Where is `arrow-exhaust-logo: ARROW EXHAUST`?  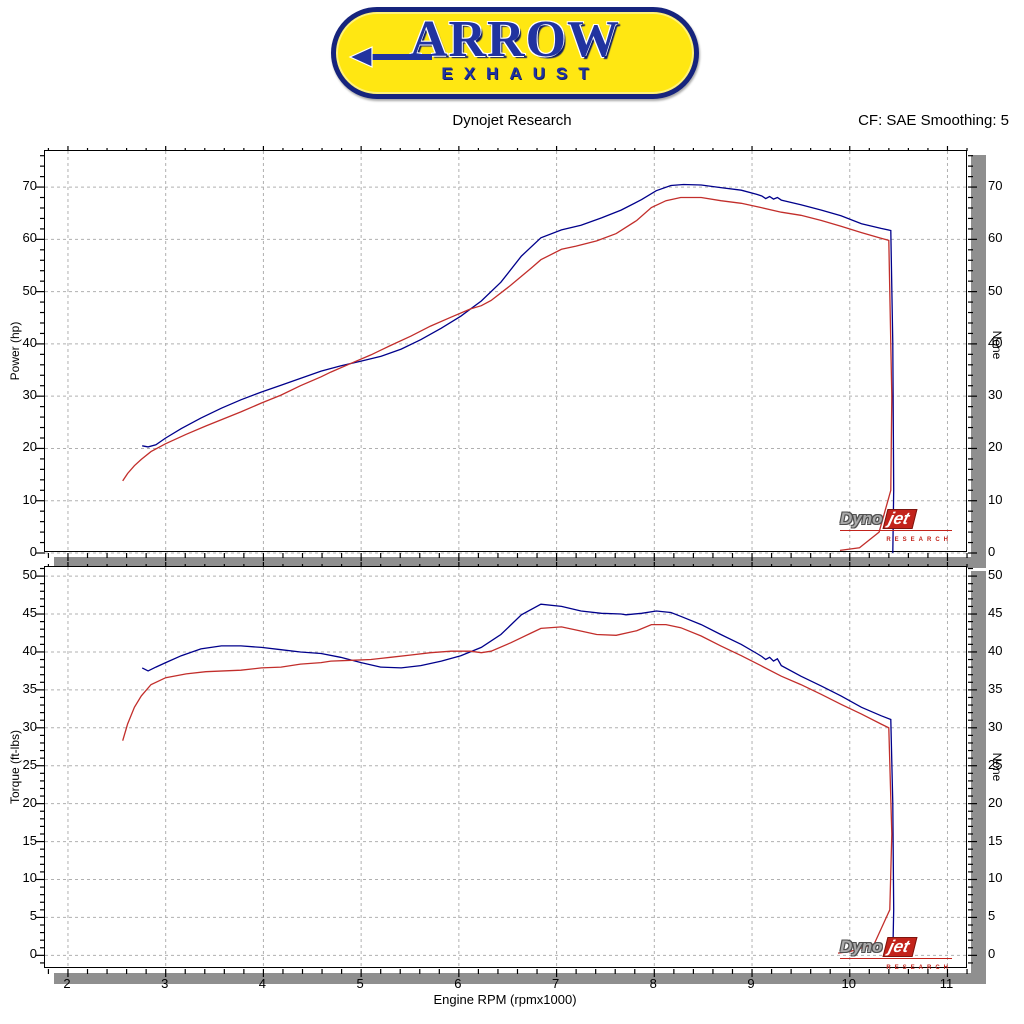 arrow-exhaust-logo: ARROW EXHAUST is located at coordinates (515, 53).